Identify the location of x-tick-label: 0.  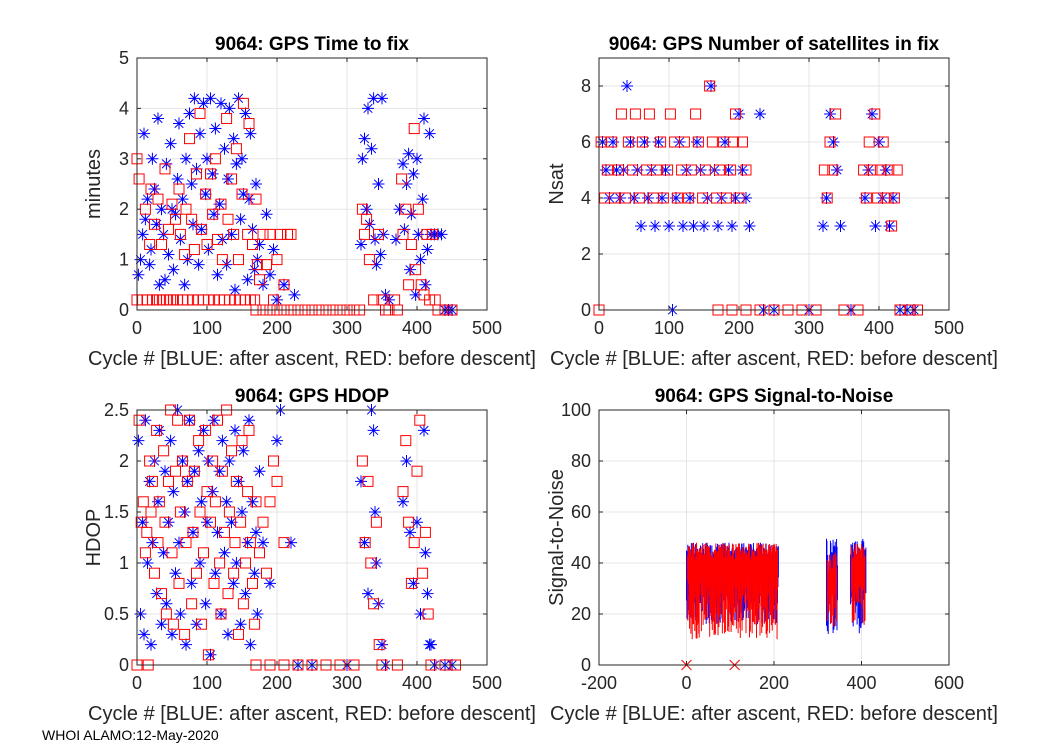
(137, 683).